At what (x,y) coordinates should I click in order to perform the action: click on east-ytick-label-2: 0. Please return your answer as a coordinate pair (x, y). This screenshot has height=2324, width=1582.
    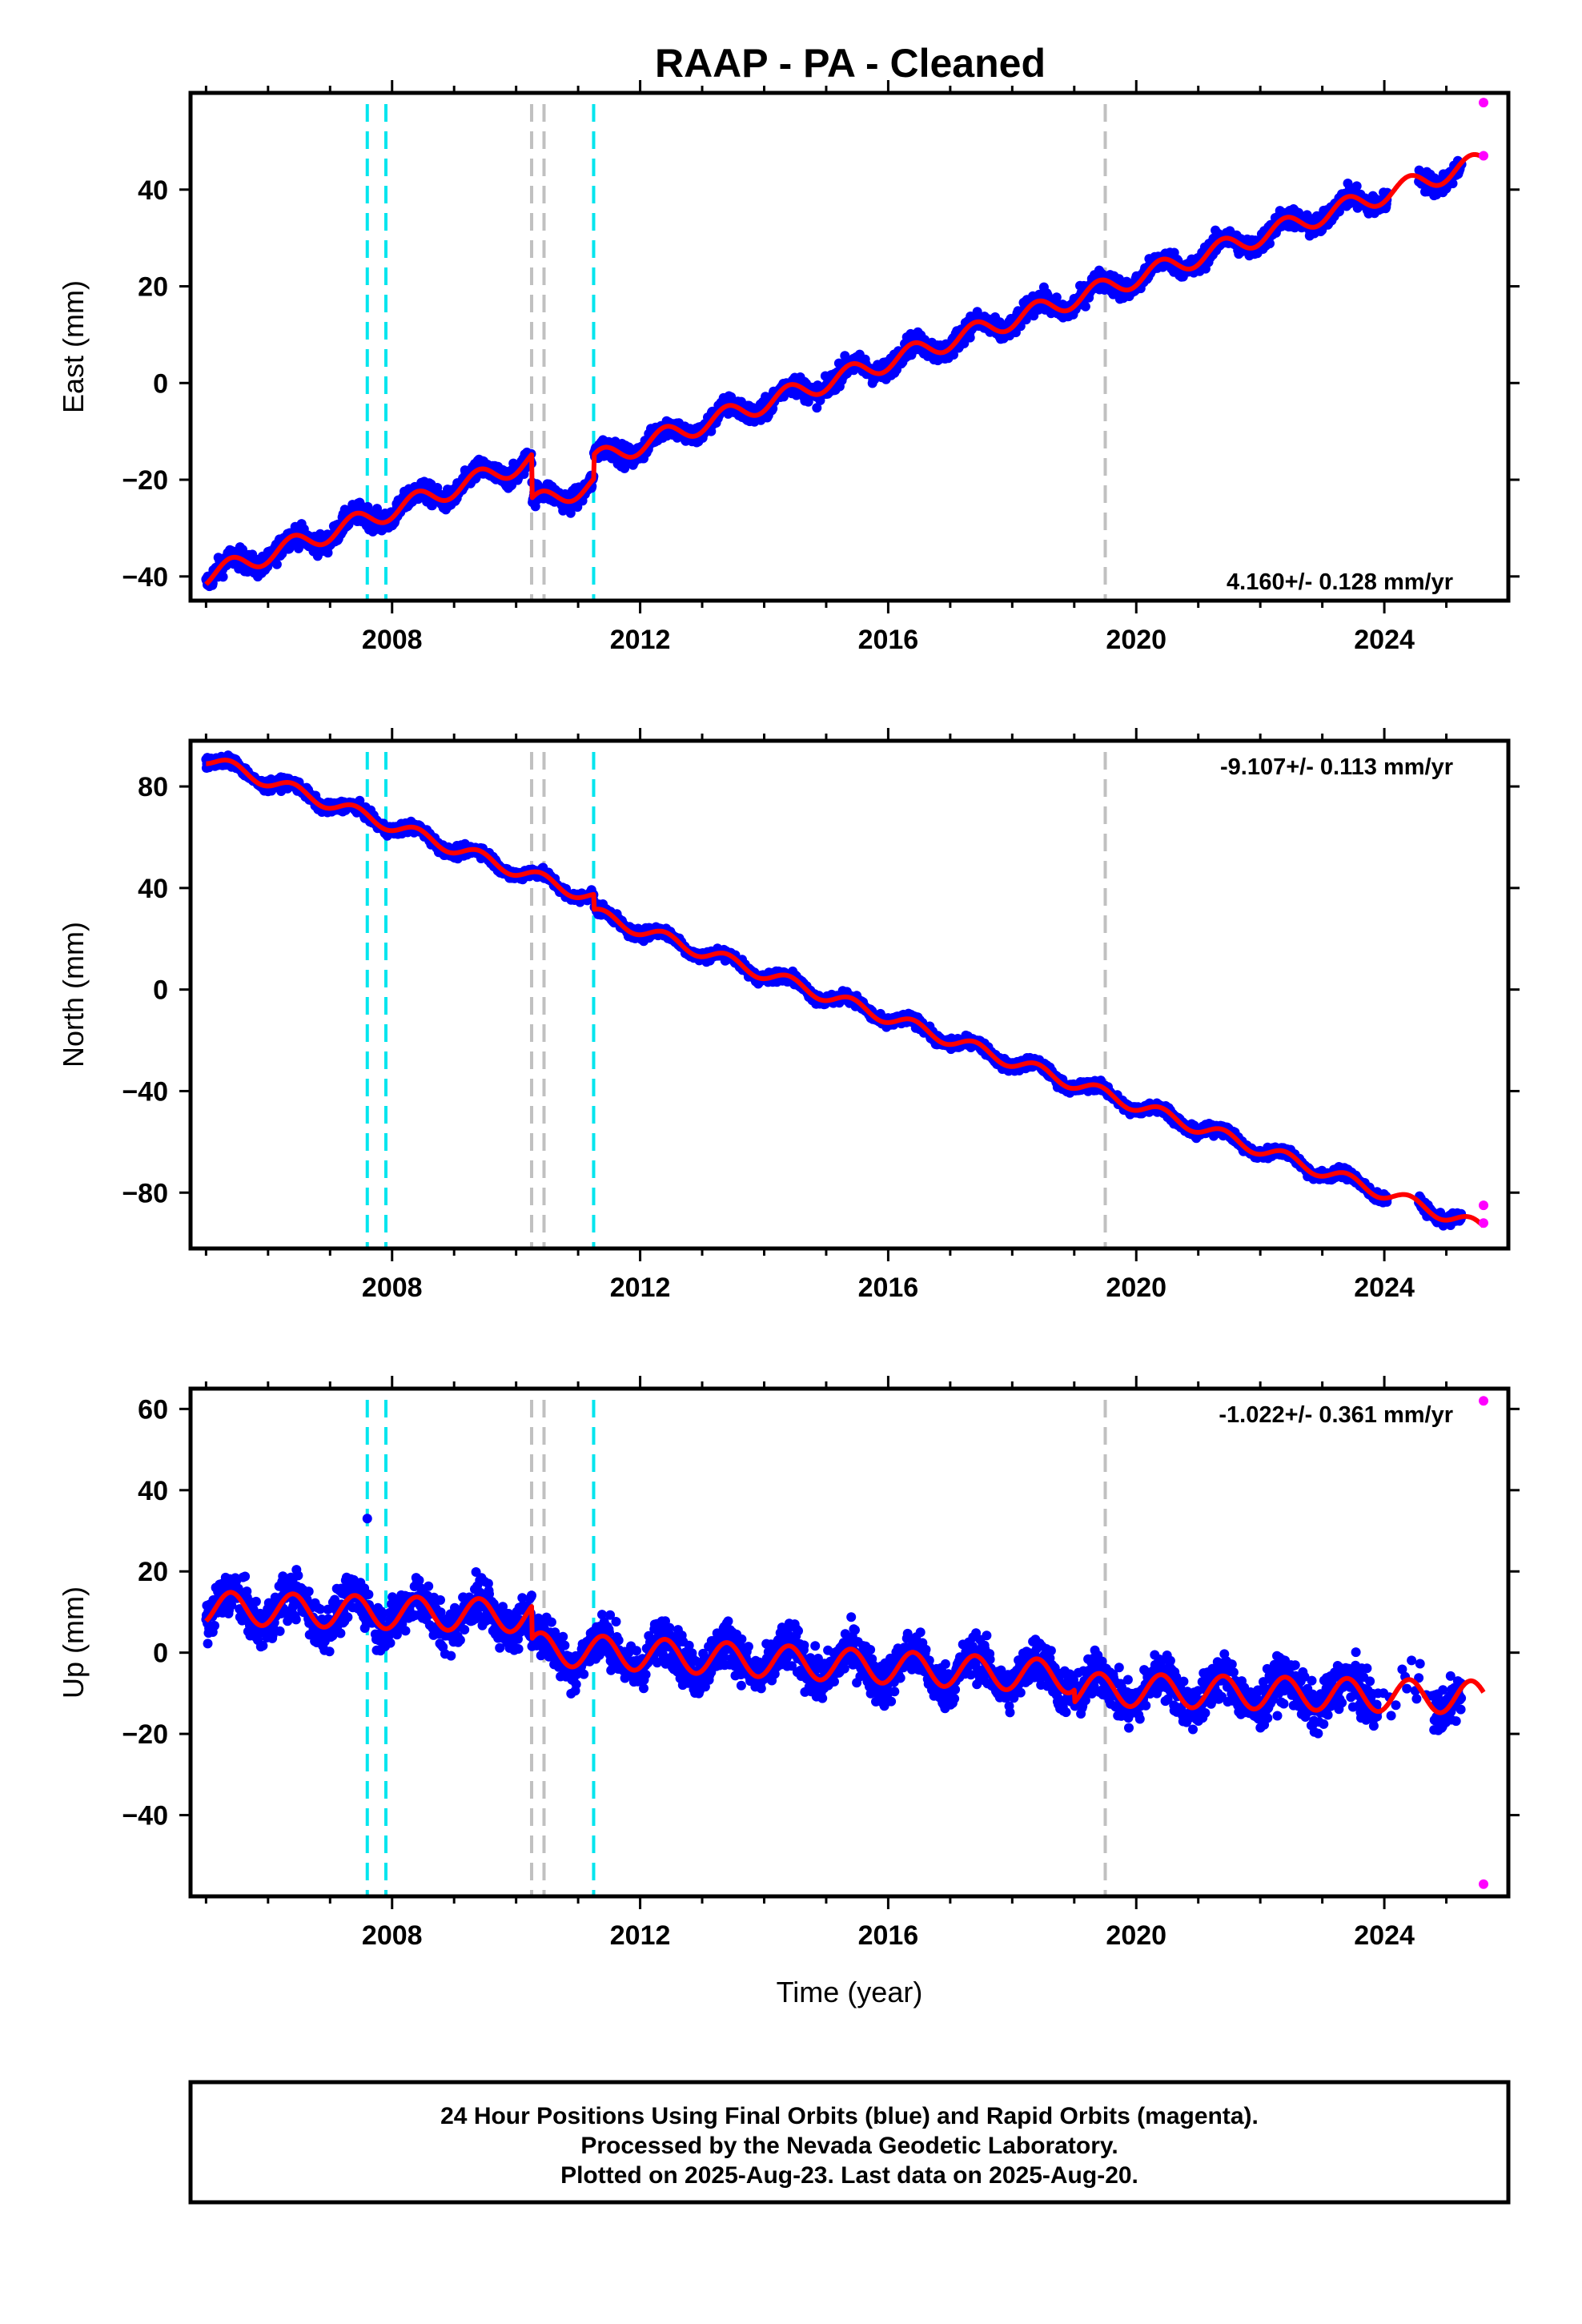
    Looking at the image, I should click on (161, 383).